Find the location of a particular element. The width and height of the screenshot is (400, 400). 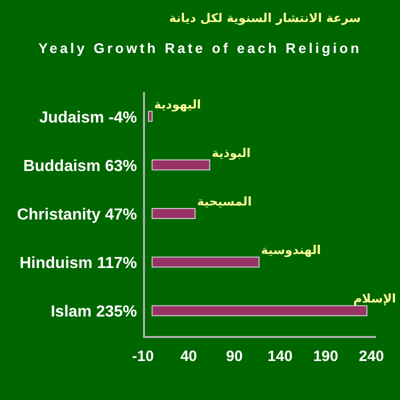

x-tick-label: 240 is located at coordinates (371, 356).